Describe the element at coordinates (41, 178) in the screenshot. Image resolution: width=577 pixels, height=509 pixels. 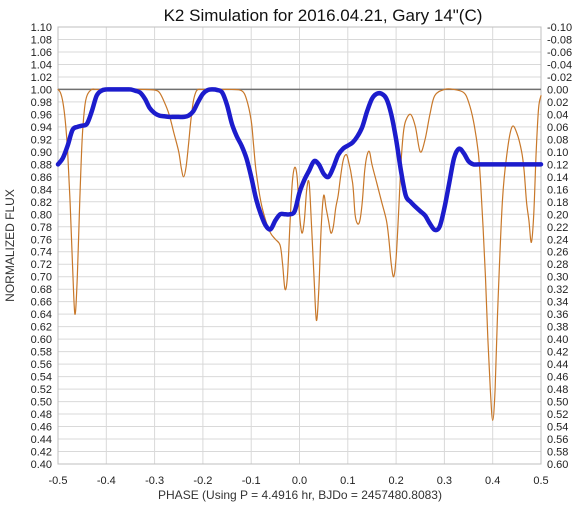
I see `y-tick-label: 0.86` at that location.